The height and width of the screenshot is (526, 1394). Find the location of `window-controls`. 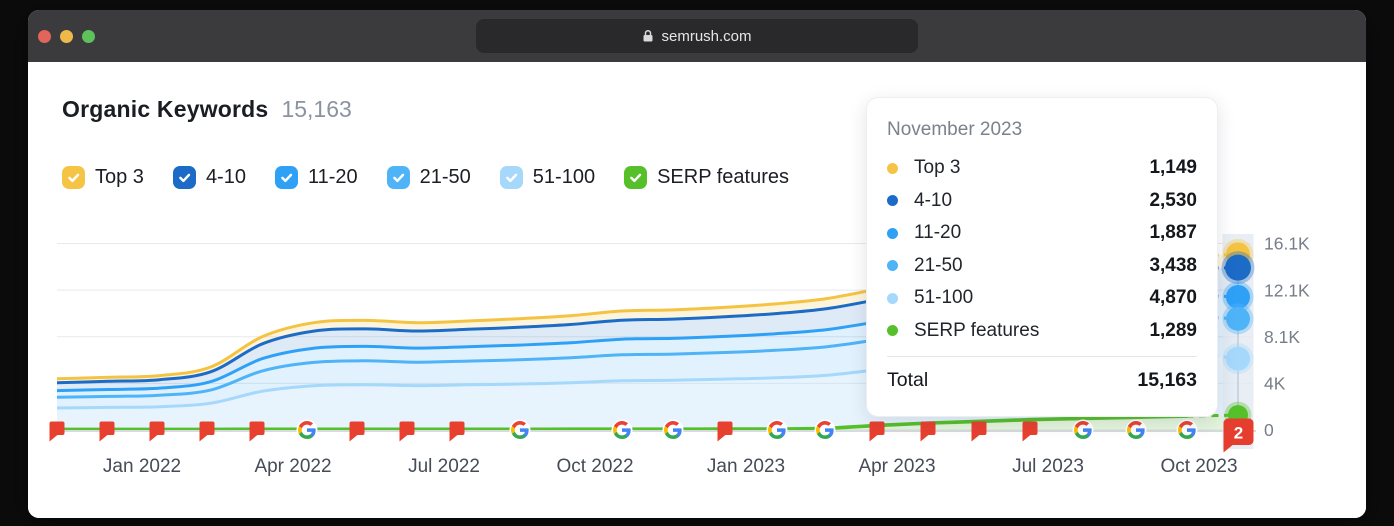

window-controls is located at coordinates (66, 36).